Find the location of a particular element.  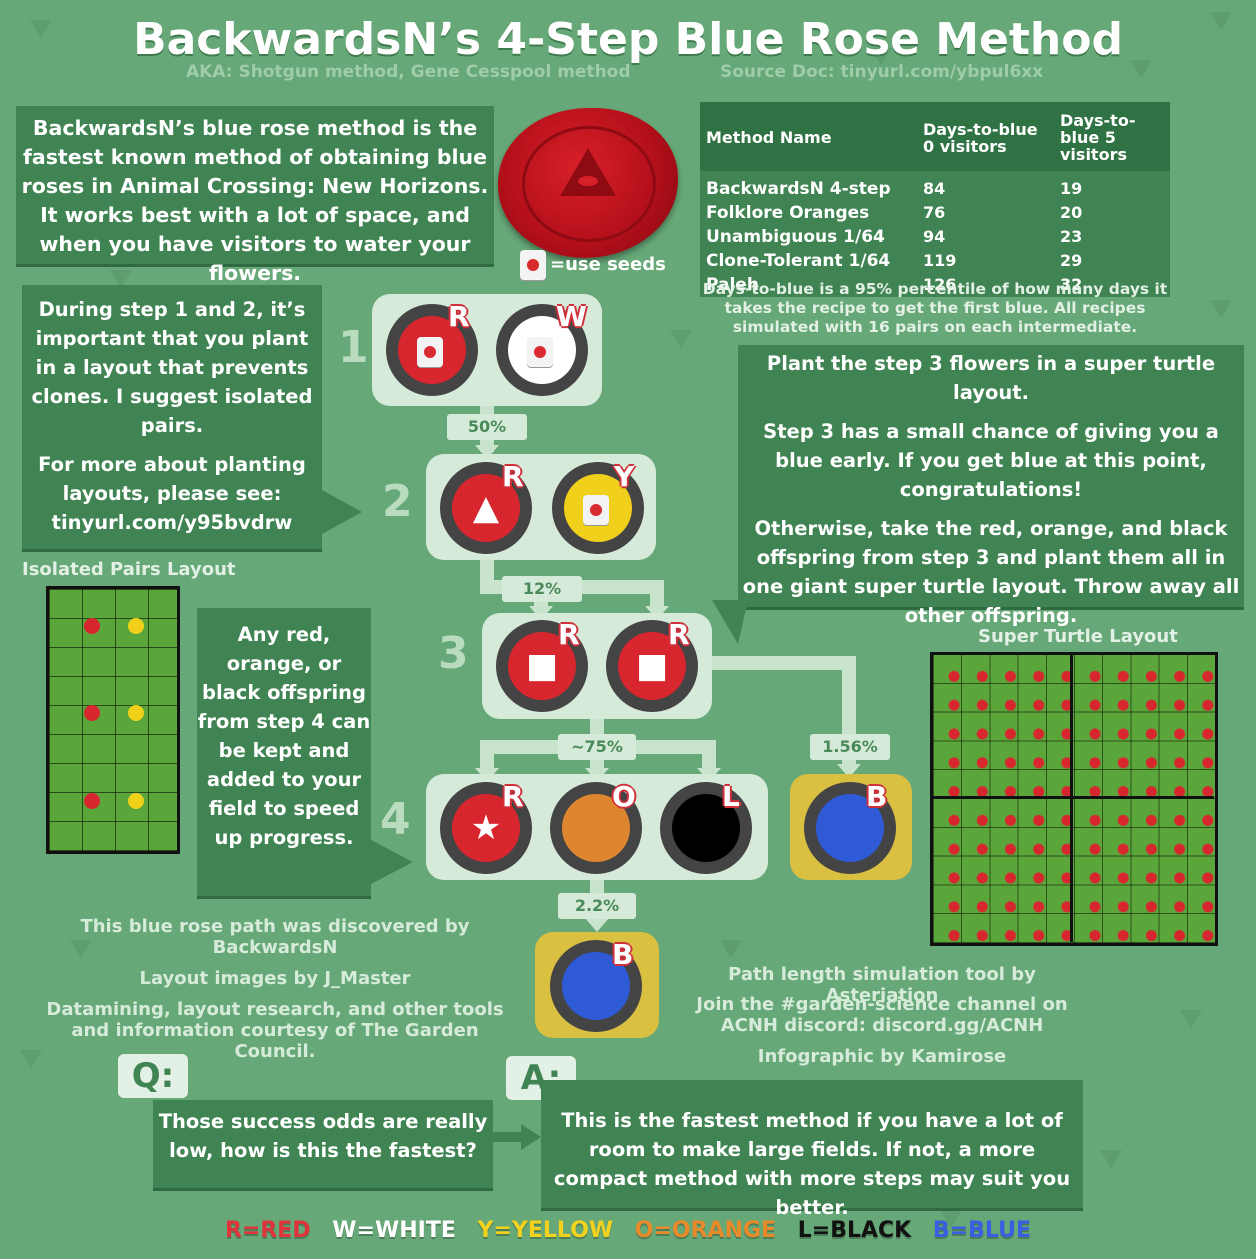

red-star-flower: ★ is located at coordinates (486, 828).